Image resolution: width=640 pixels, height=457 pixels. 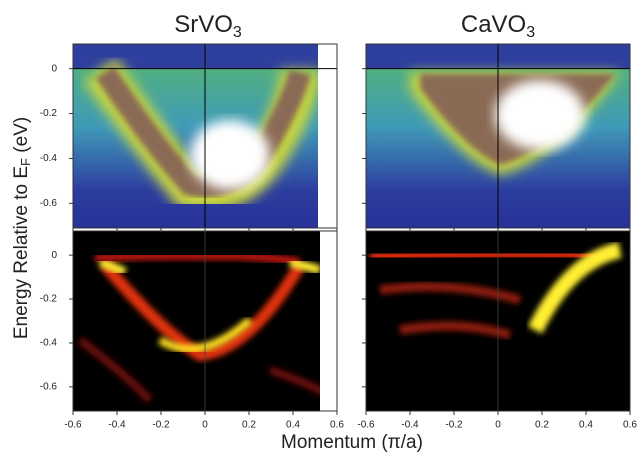 I want to click on panel-title: SrVO3, so click(x=208, y=26).